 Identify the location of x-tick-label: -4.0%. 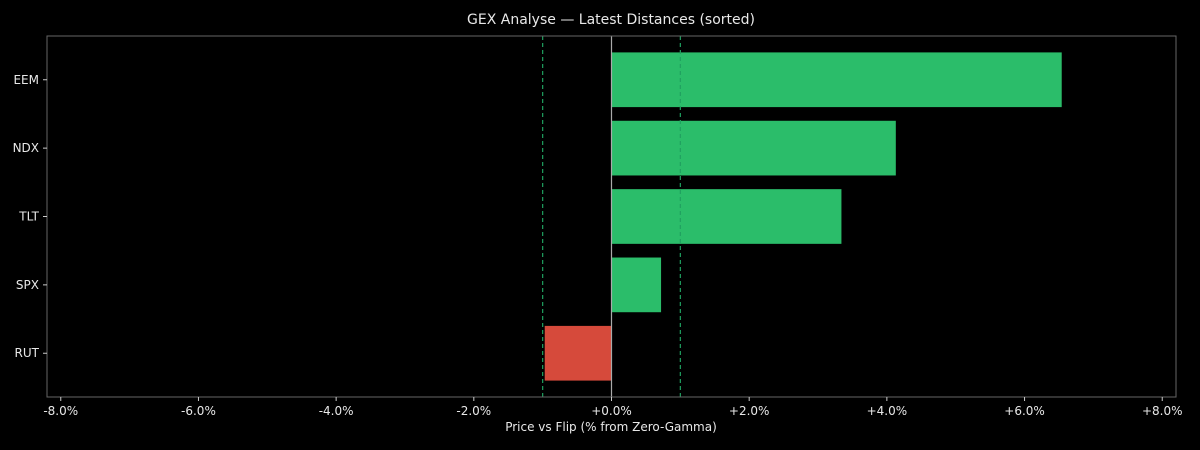
(336, 411).